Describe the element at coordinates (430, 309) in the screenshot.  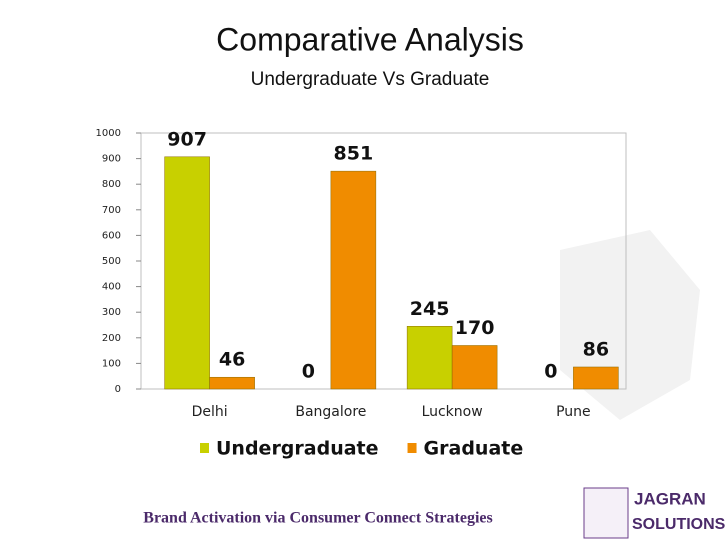
I see `data-label: 245` at that location.